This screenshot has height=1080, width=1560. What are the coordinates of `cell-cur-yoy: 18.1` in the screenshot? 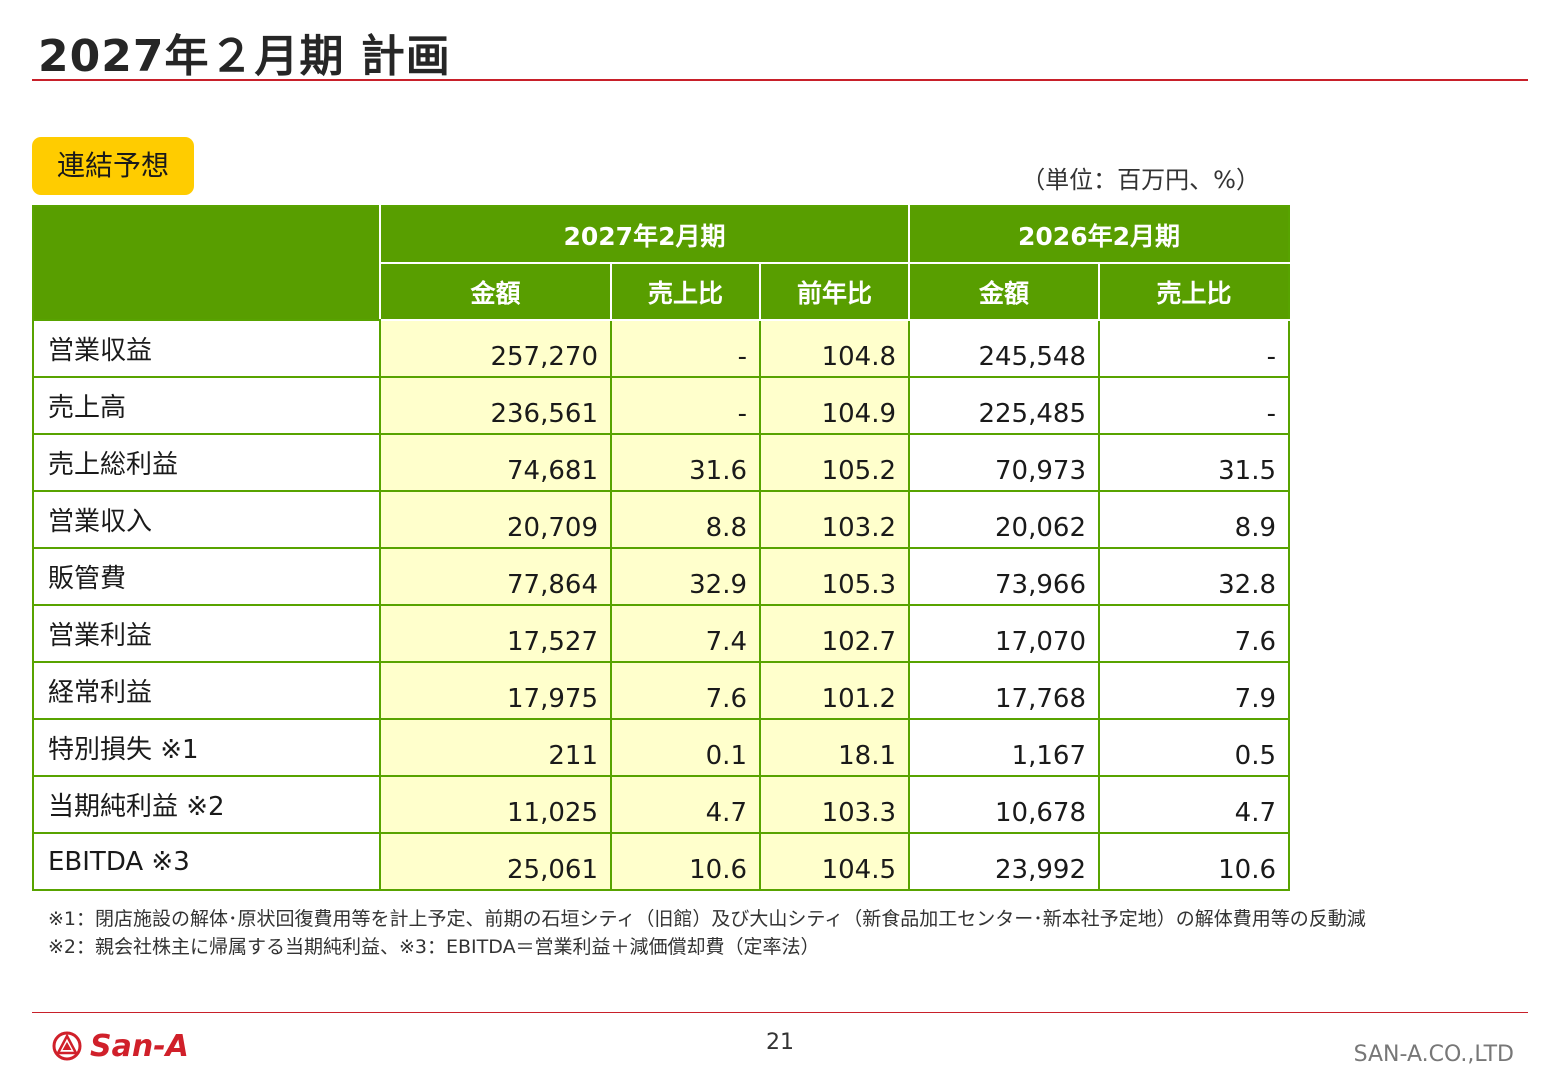 It's located at (834, 747).